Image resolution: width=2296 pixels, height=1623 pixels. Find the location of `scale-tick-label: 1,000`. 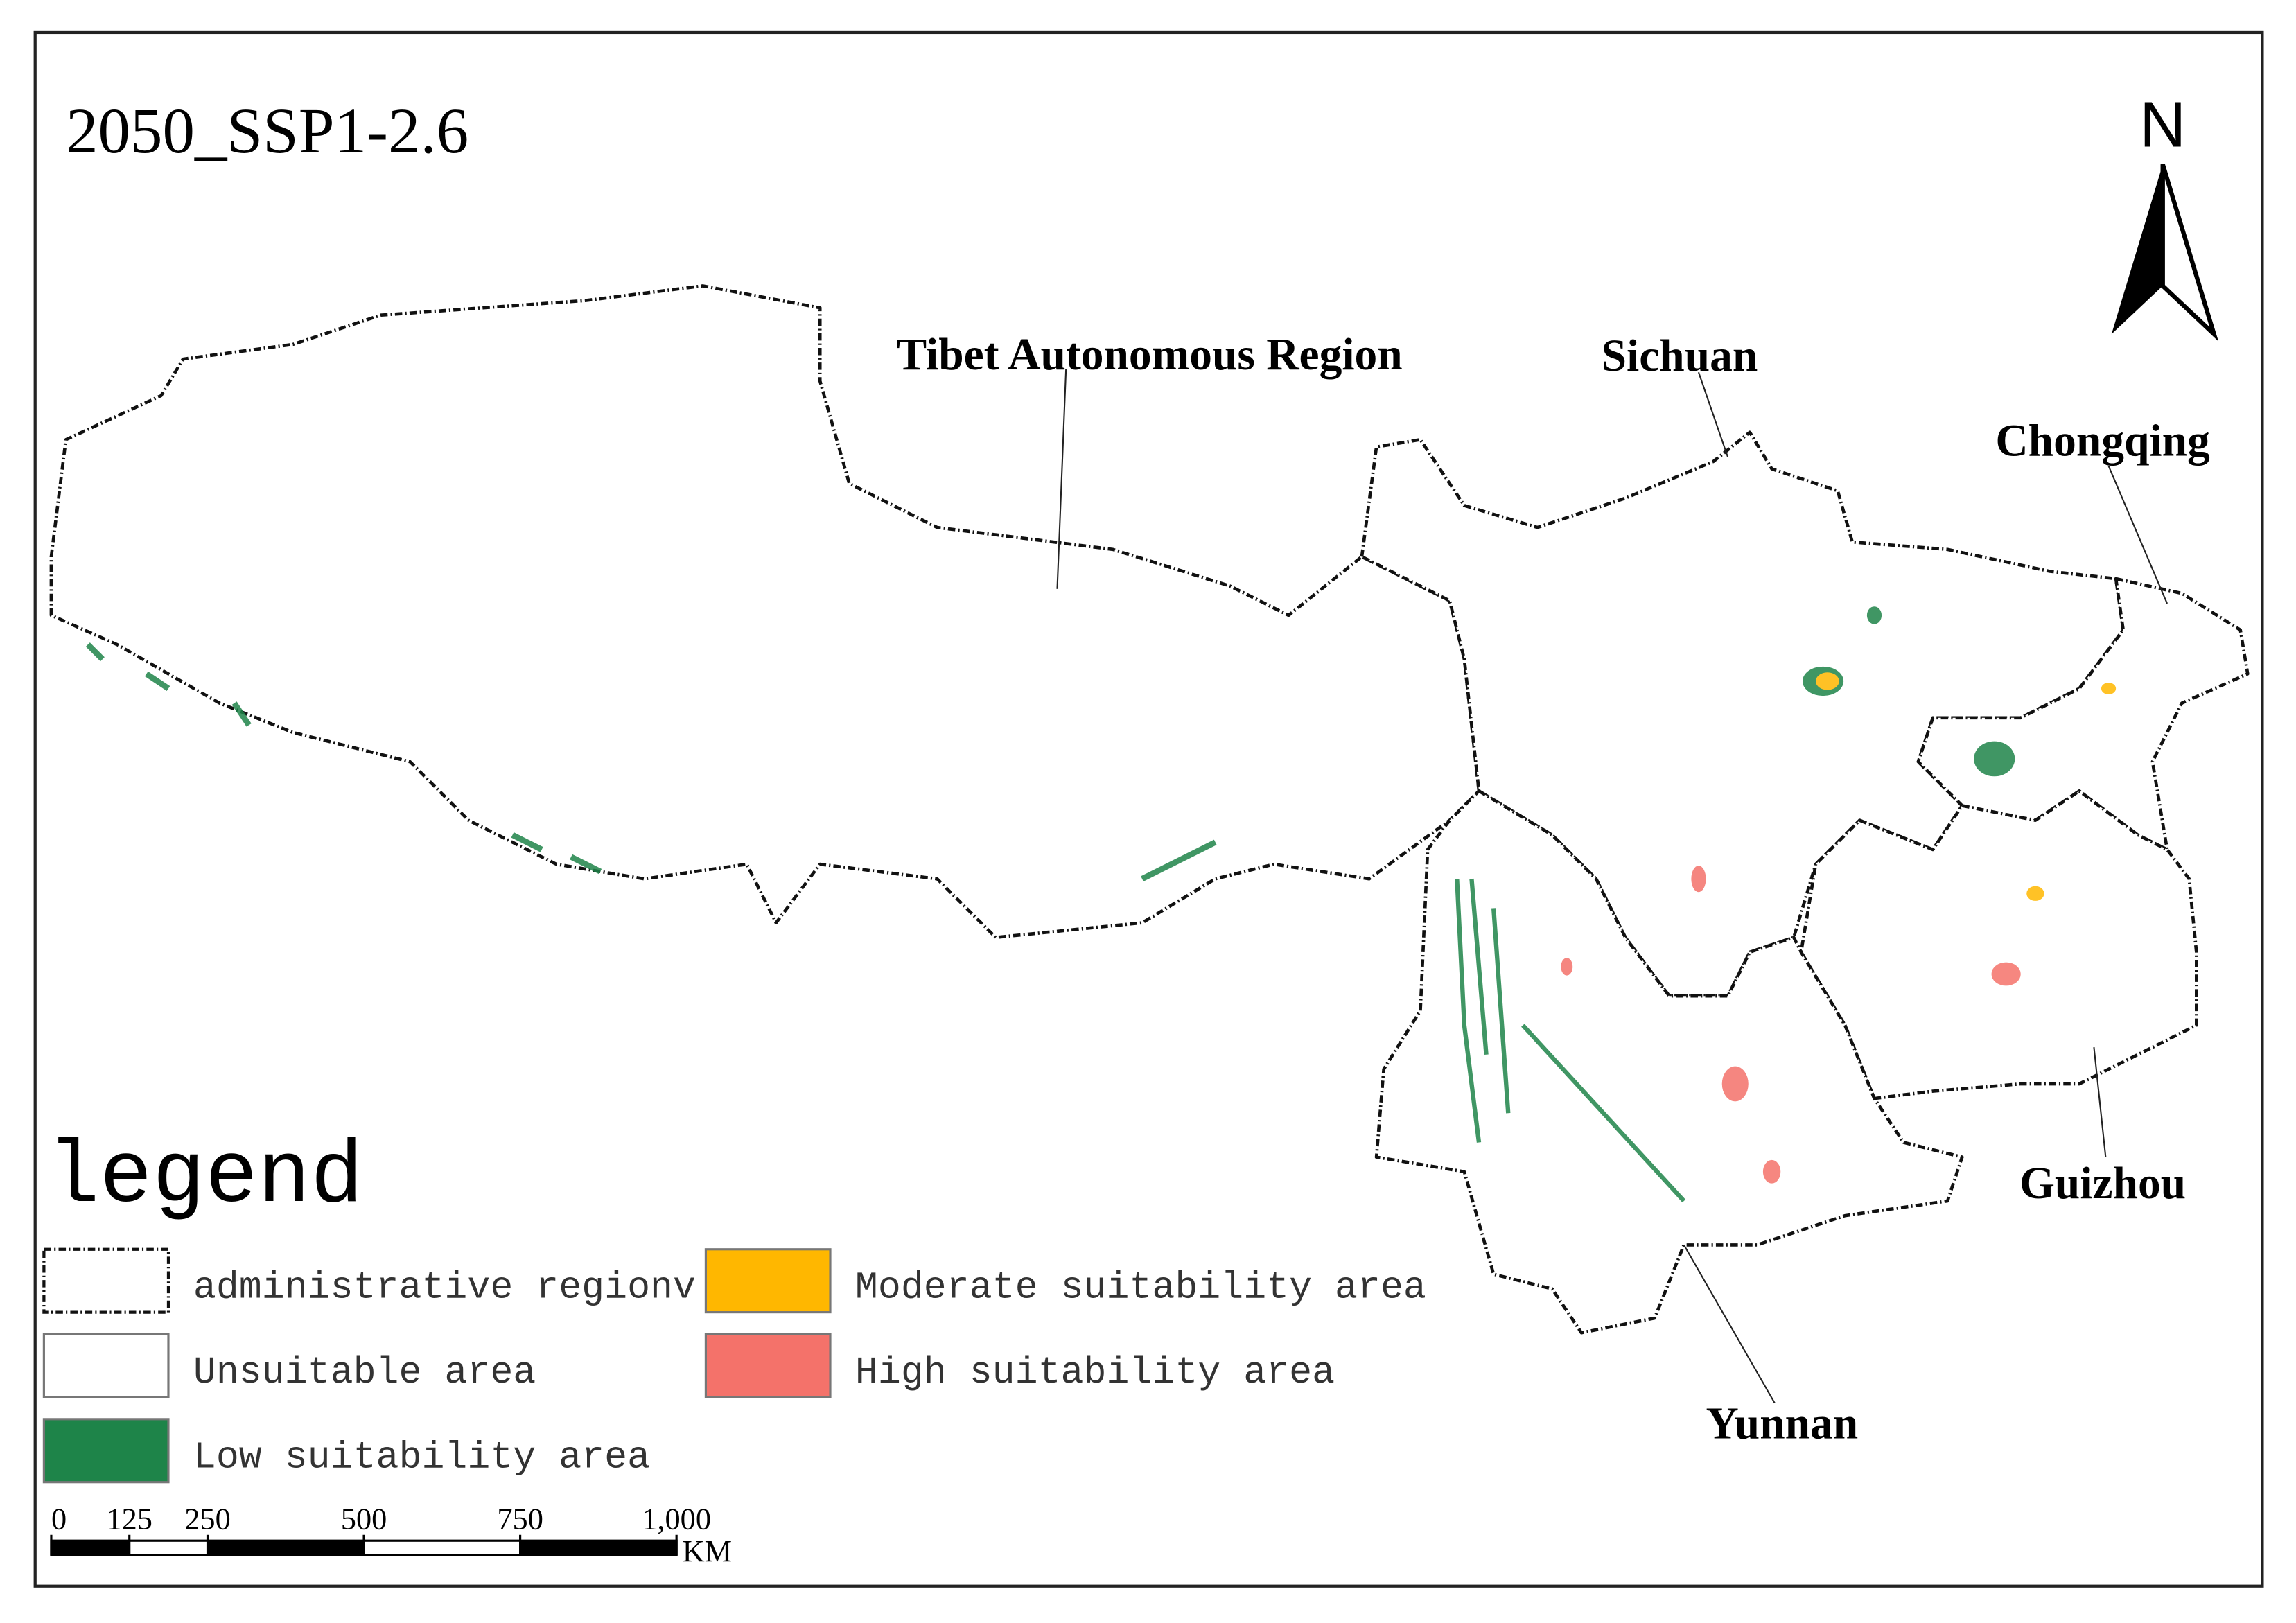

scale-tick-label: 1,000 is located at coordinates (676, 1518).